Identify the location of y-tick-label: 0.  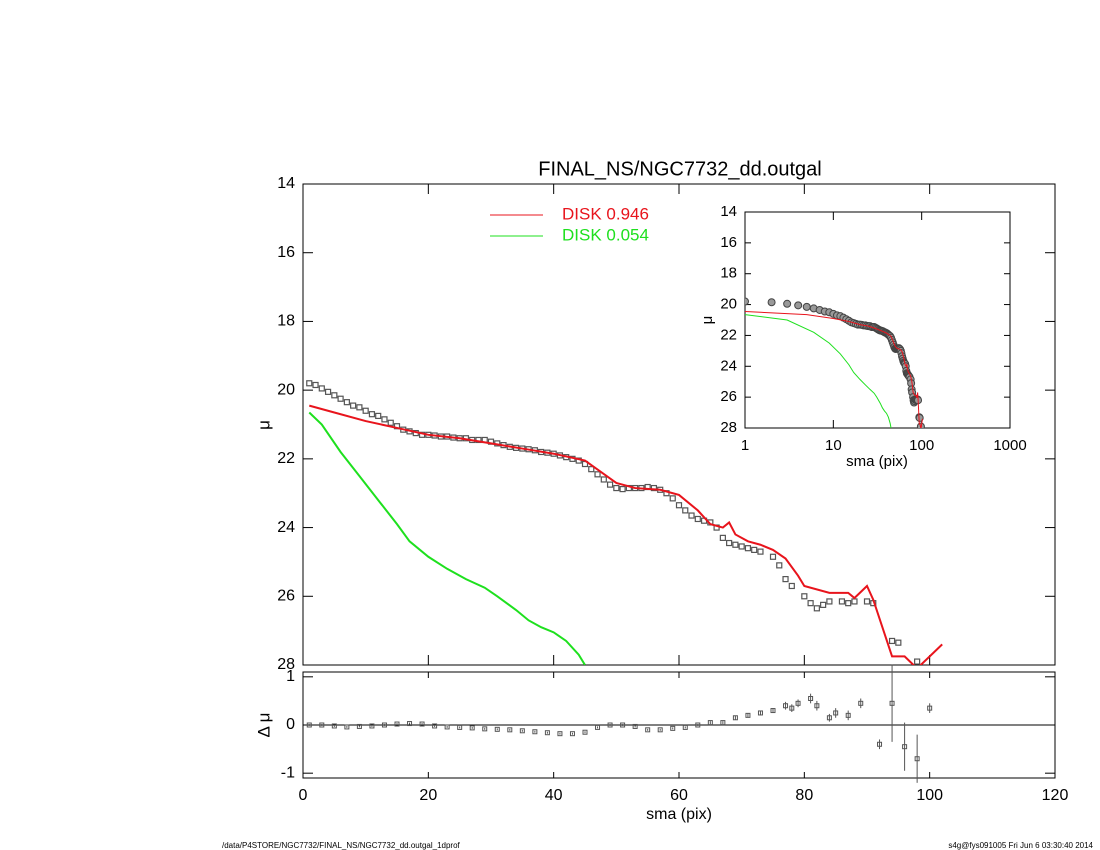
(290, 724).